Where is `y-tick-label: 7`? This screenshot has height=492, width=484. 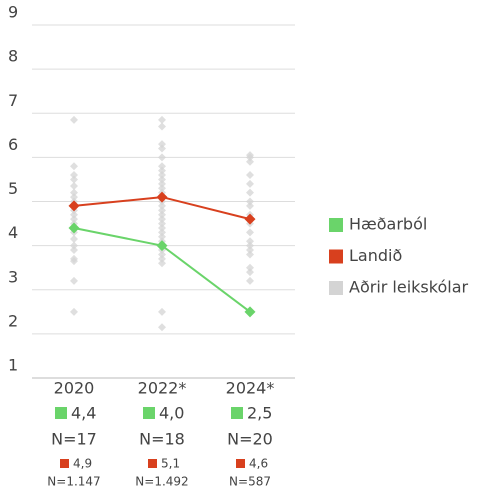
y-tick-label: 7 is located at coordinates (13, 100).